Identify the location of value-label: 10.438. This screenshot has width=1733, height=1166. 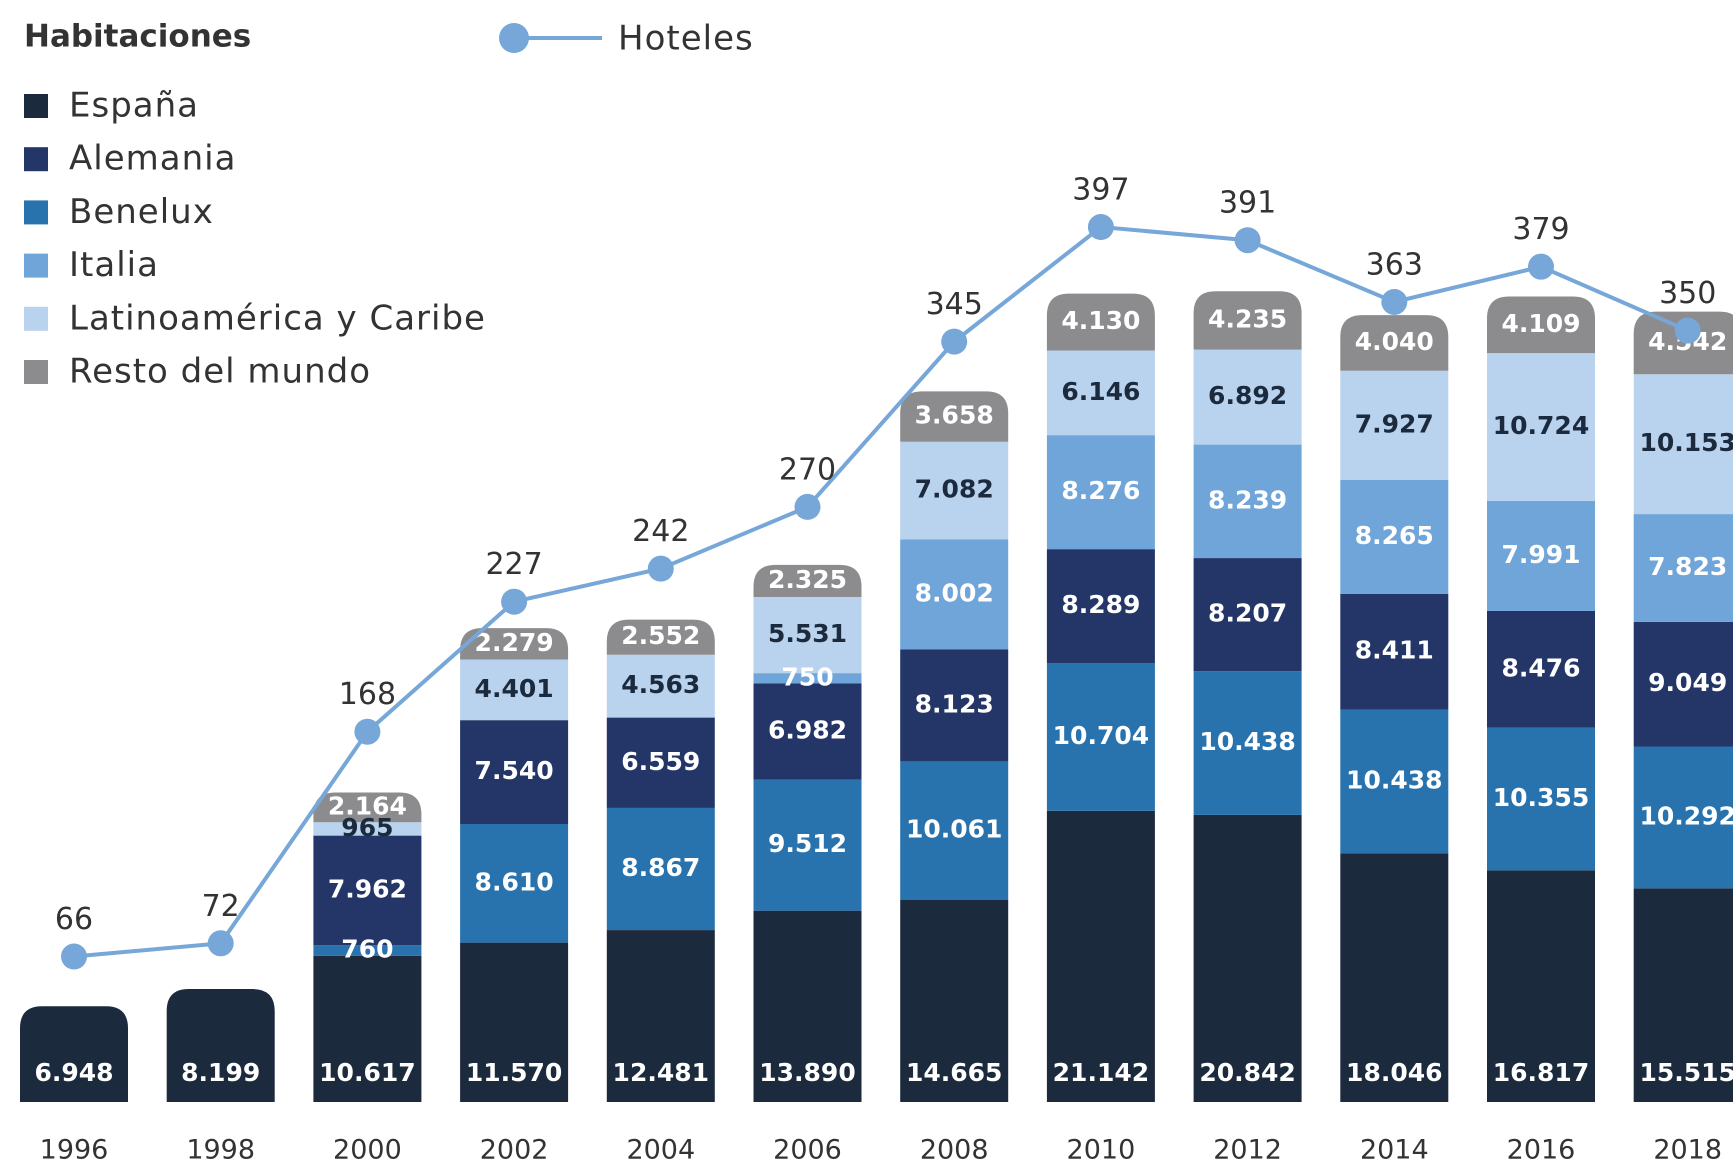
(1394, 780).